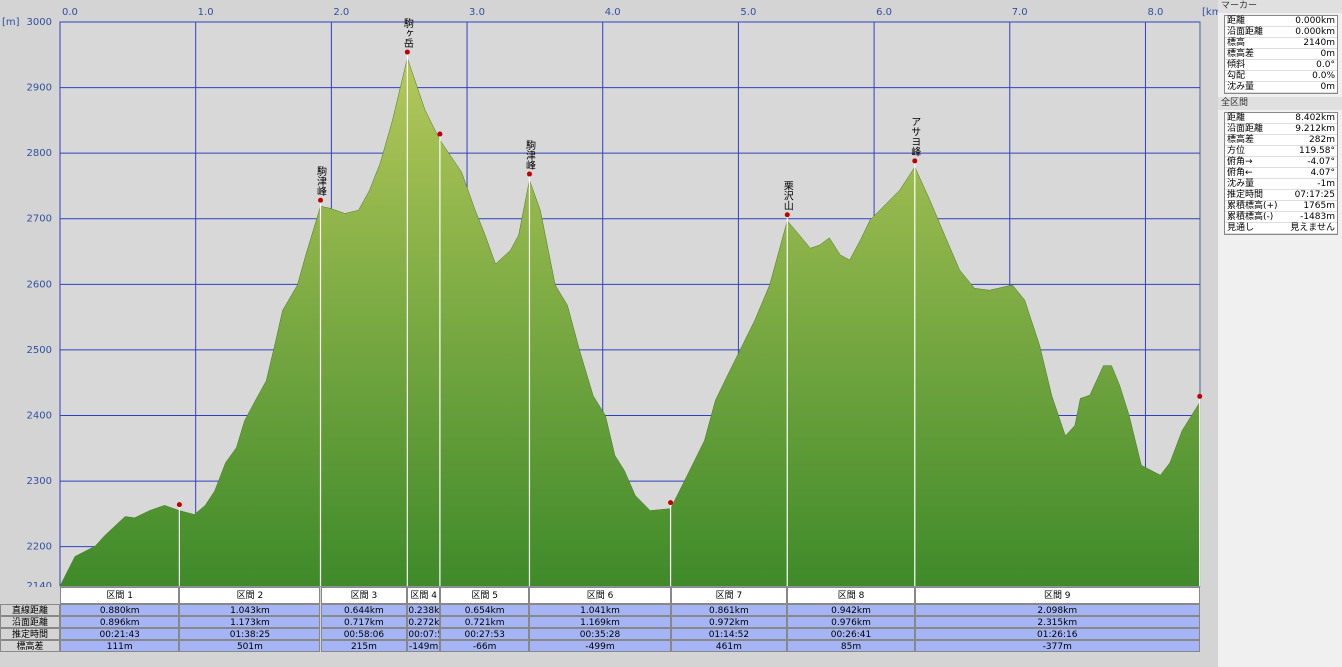 This screenshot has width=1342, height=667. Describe the element at coordinates (729, 595) in the screenshot. I see `section-header: 区間 7` at that location.